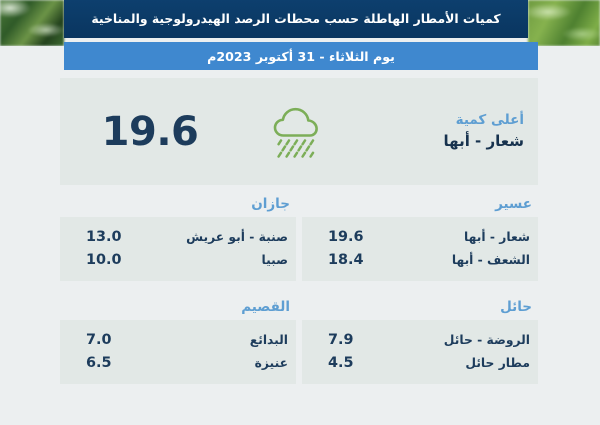  Describe the element at coordinates (104, 259) in the screenshot. I see `station-value: 10.0` at that location.